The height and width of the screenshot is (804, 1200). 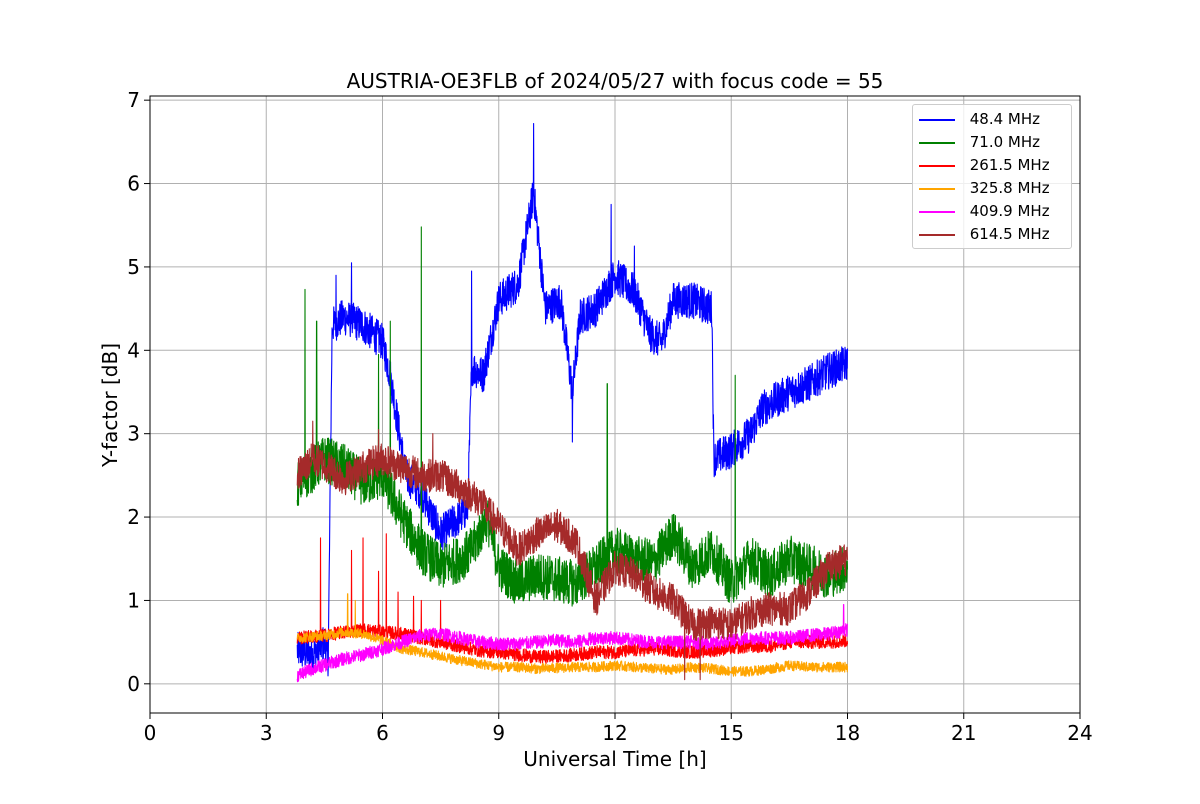 I want to click on legend-entry: 261.5 MHz, so click(x=992, y=165).